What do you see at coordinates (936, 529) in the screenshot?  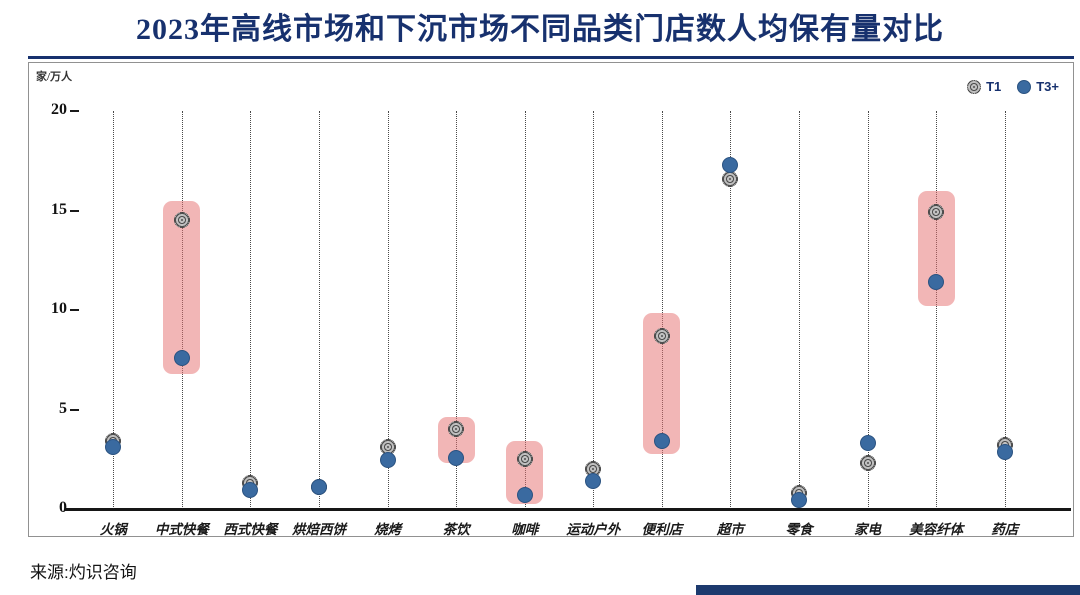 I see `x-axis-category-label: 美容纤体` at bounding box center [936, 529].